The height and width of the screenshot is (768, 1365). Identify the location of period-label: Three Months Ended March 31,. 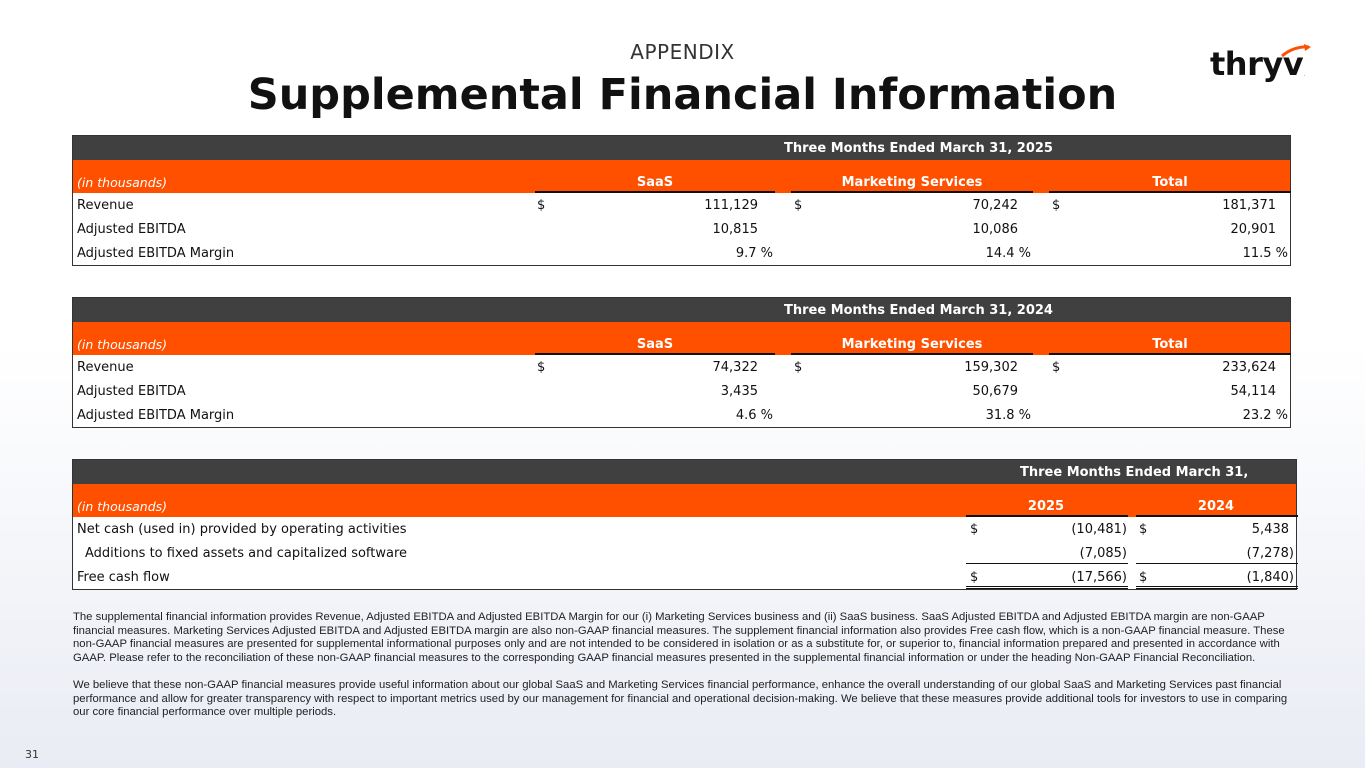
(1134, 472).